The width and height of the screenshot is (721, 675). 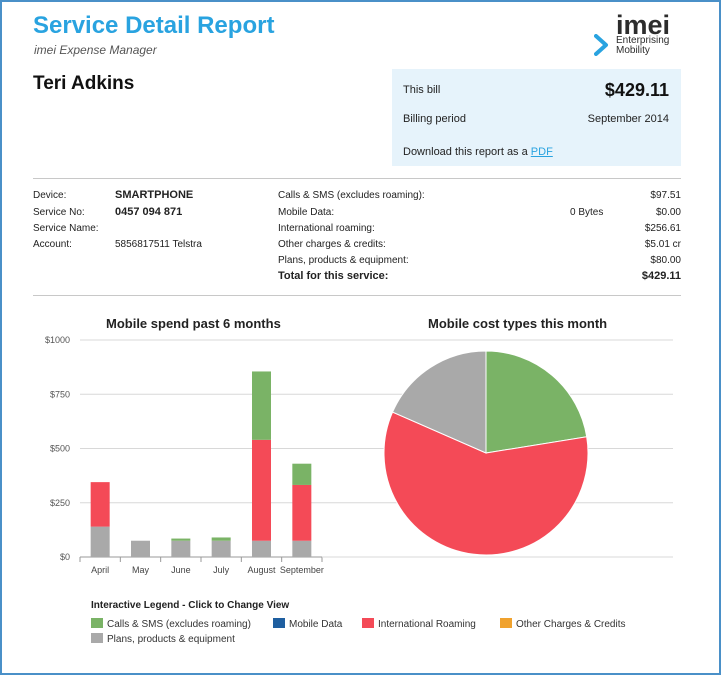 I want to click on billing-period-row: Billing period September 2014, so click(x=536, y=119).